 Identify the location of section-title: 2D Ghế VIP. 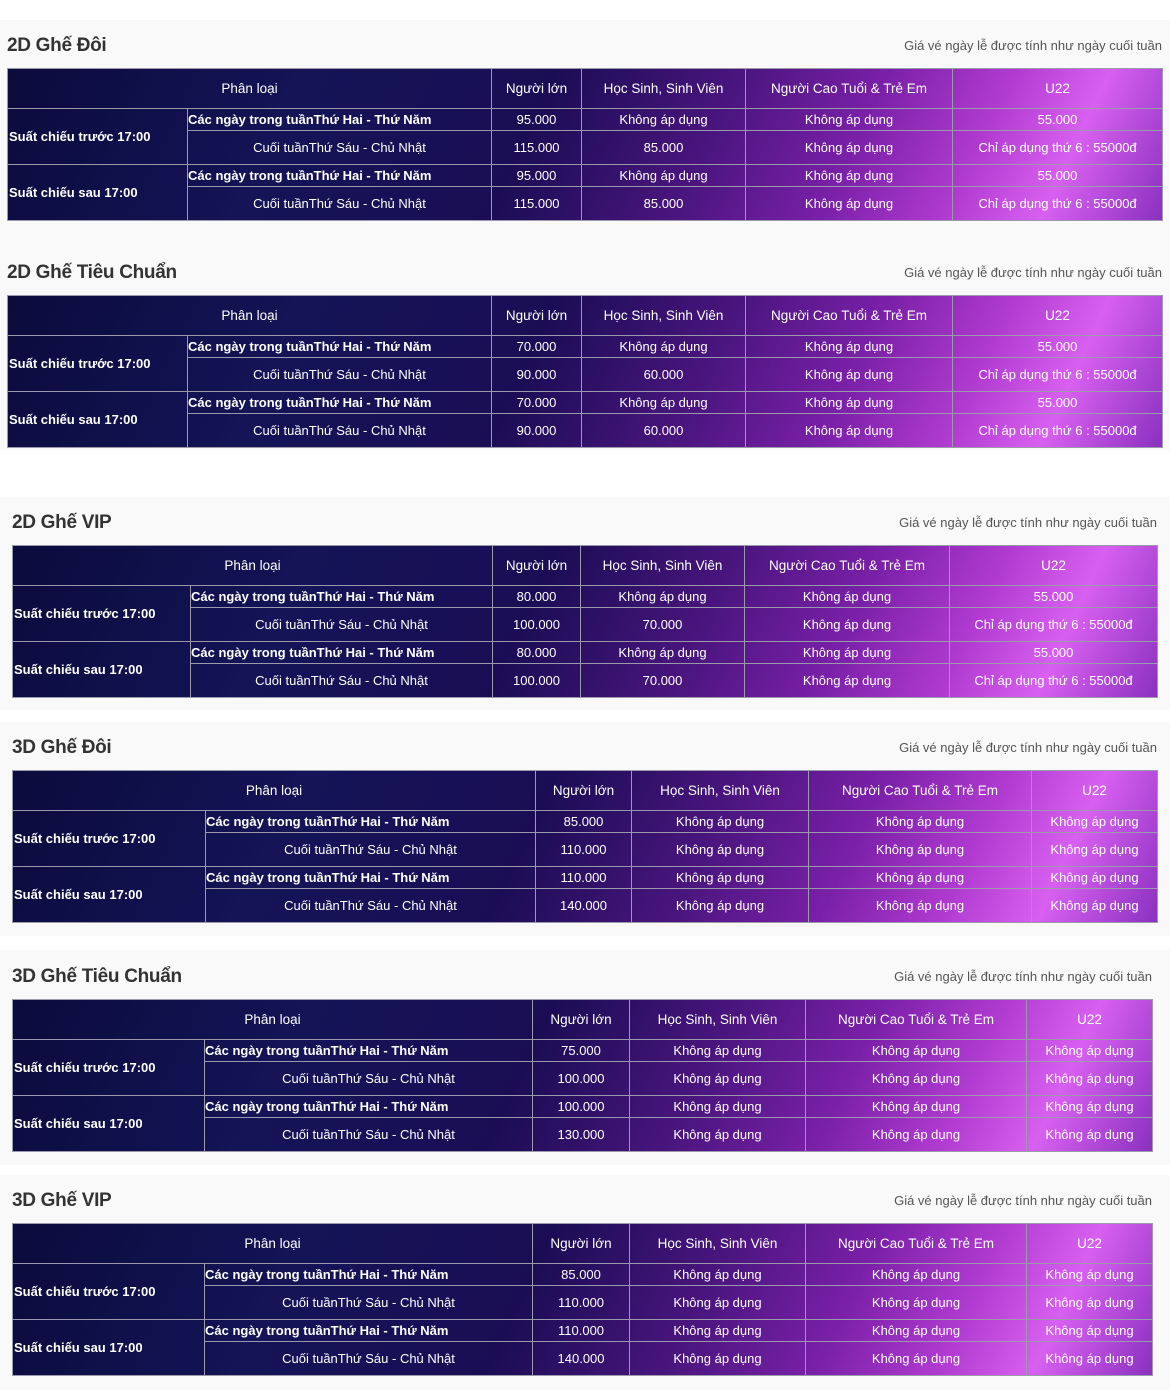
(62, 522).